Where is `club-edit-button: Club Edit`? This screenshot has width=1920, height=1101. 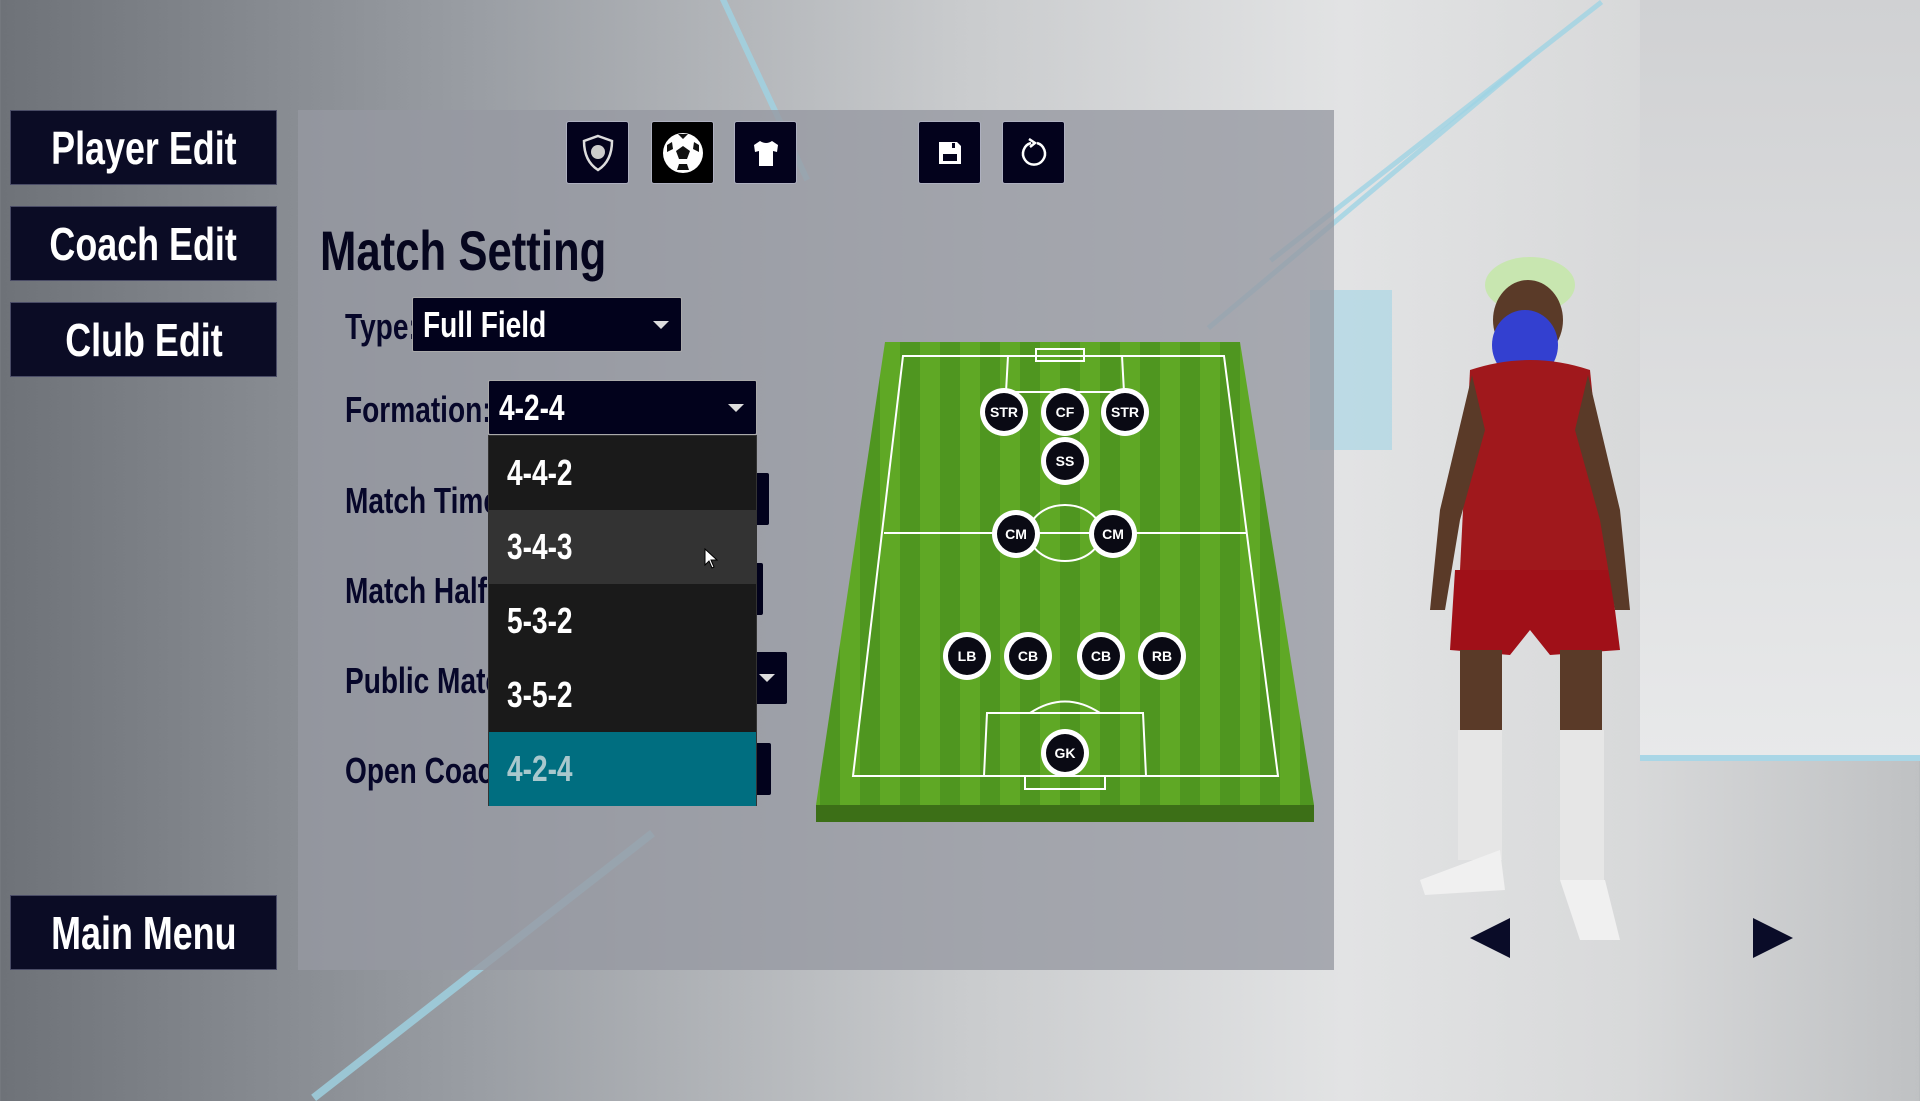 club-edit-button: Club Edit is located at coordinates (143, 339).